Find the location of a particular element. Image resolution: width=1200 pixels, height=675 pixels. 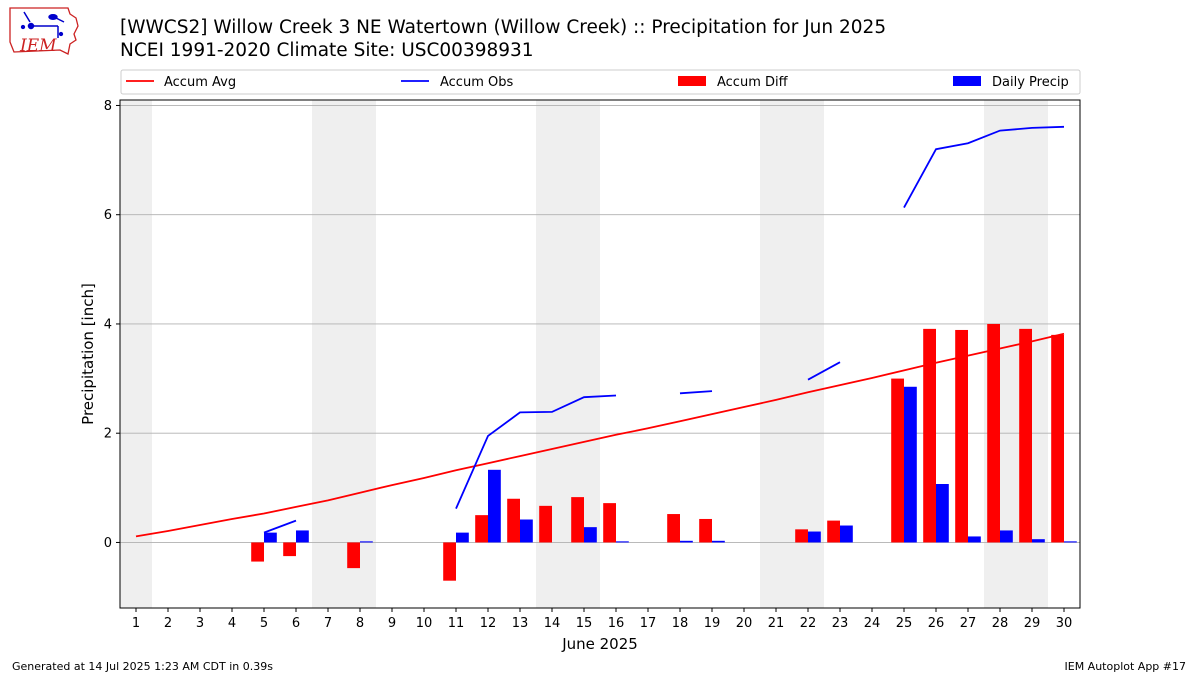

x-tick-label-10: 10 is located at coordinates (424, 623).